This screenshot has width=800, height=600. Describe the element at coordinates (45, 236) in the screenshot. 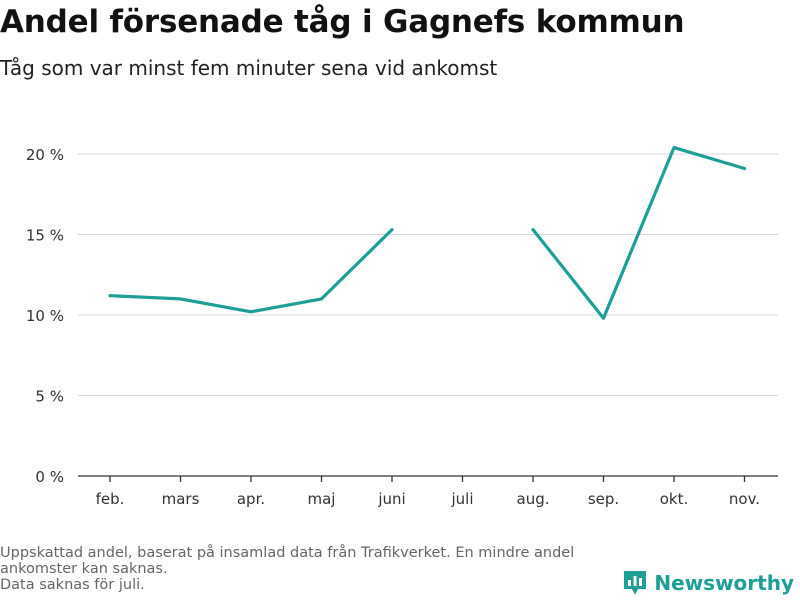

I see `y-tick-label: 15 %` at that location.